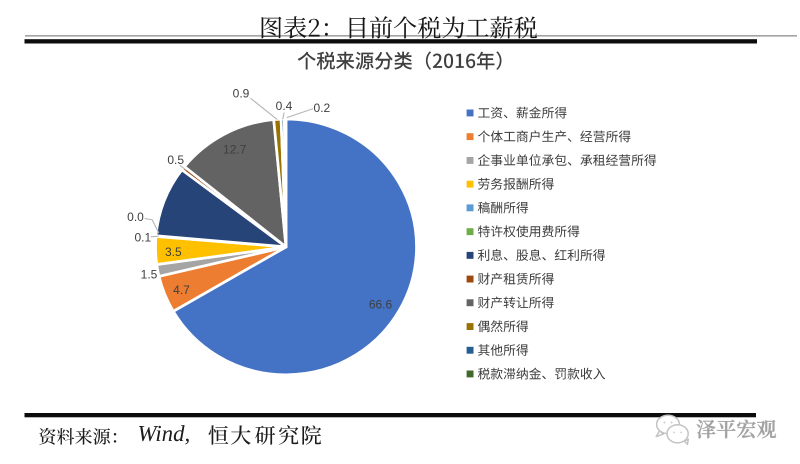 This screenshot has height=464, width=800. What do you see at coordinates (181, 290) in the screenshot?
I see `svg-text: 4.7` at bounding box center [181, 290].